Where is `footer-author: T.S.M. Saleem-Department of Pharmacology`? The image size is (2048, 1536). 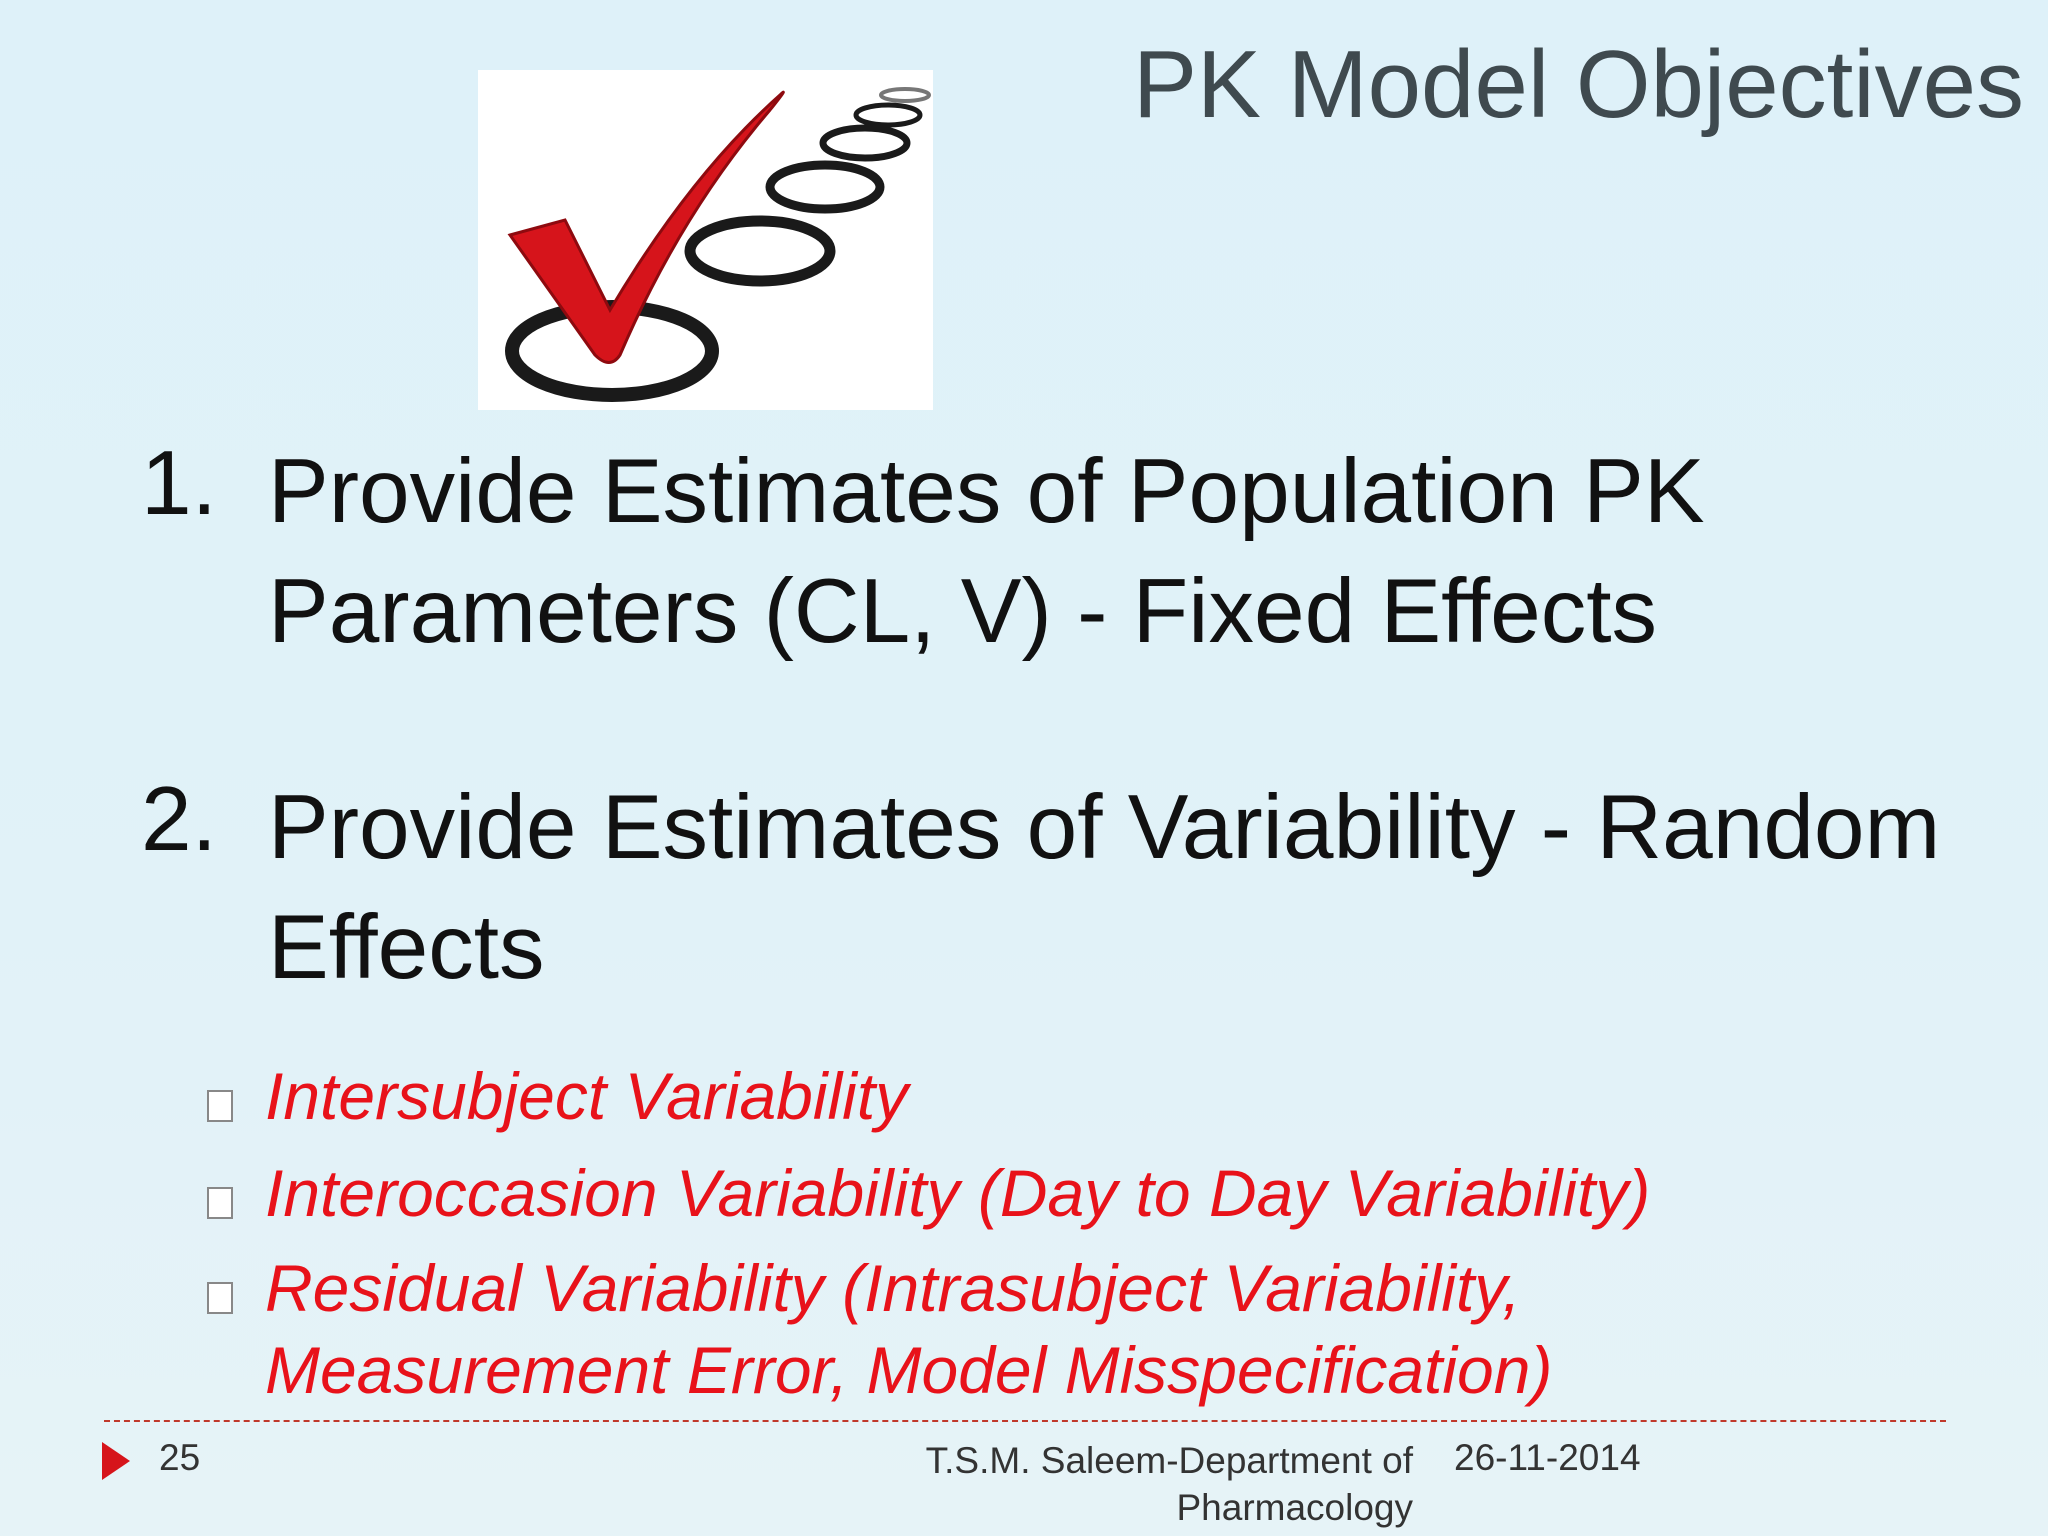 footer-author: T.S.M. Saleem-Department of Pharmacology is located at coordinates (1169, 1484).